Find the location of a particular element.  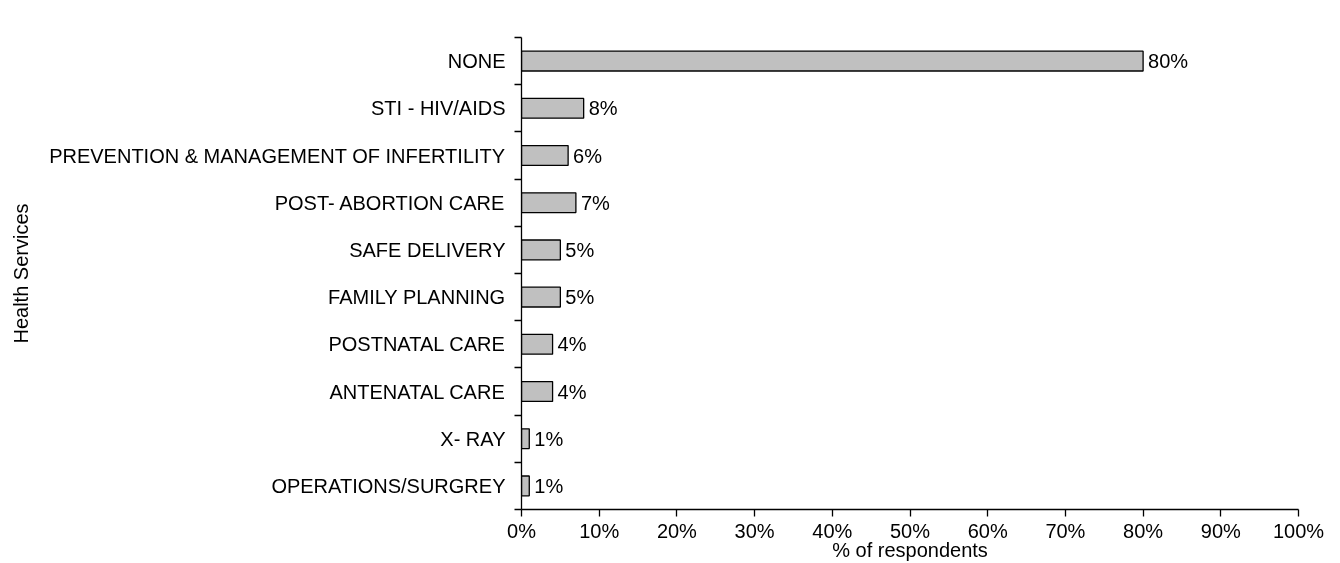

y-tick-label: STI - HIV/AIDS is located at coordinates (438, 108).